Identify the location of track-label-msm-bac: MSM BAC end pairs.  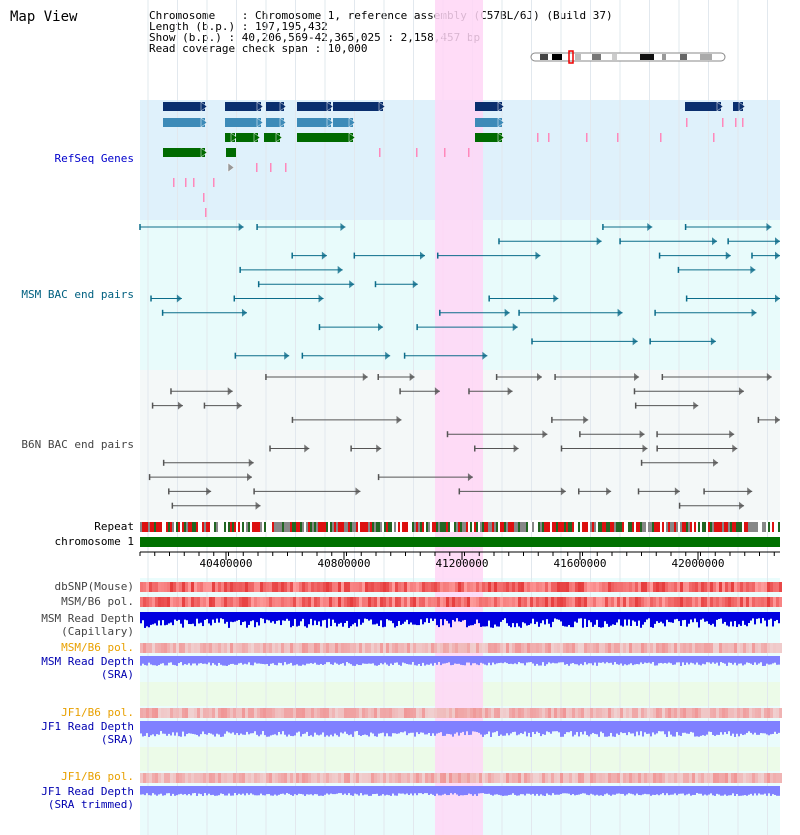
(77, 294).